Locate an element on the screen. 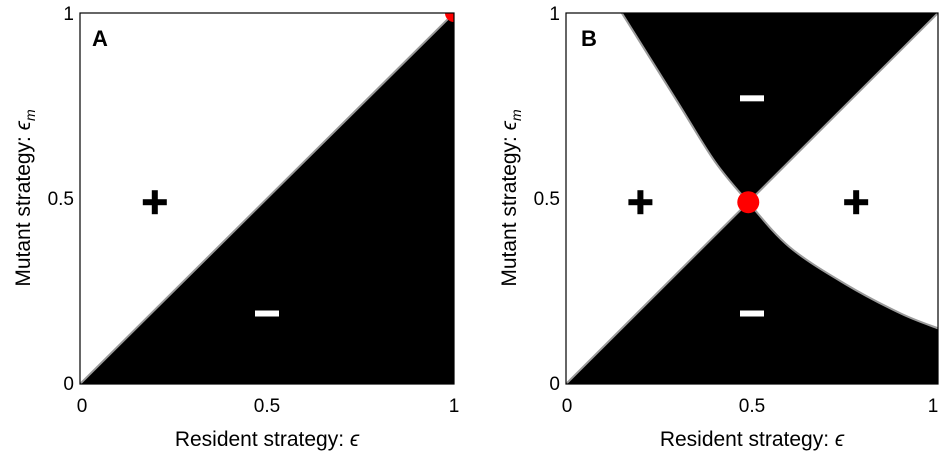 The width and height of the screenshot is (940, 459). panel-label: B is located at coordinates (589, 38).